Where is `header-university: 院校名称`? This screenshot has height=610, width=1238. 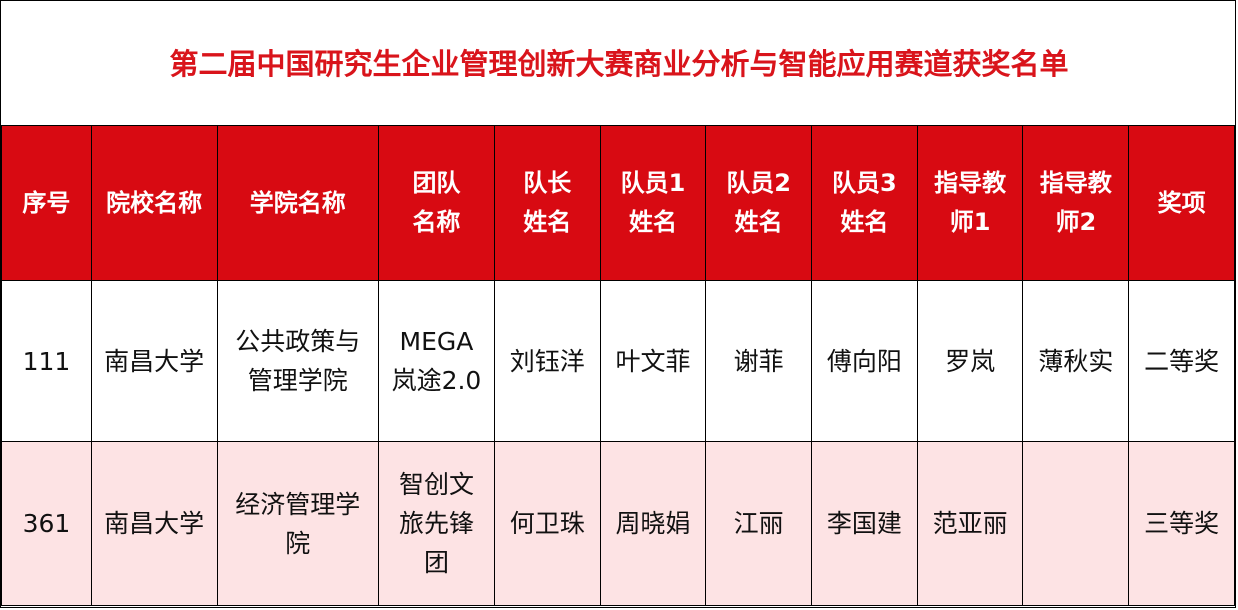
header-university: 院校名称 is located at coordinates (154, 203).